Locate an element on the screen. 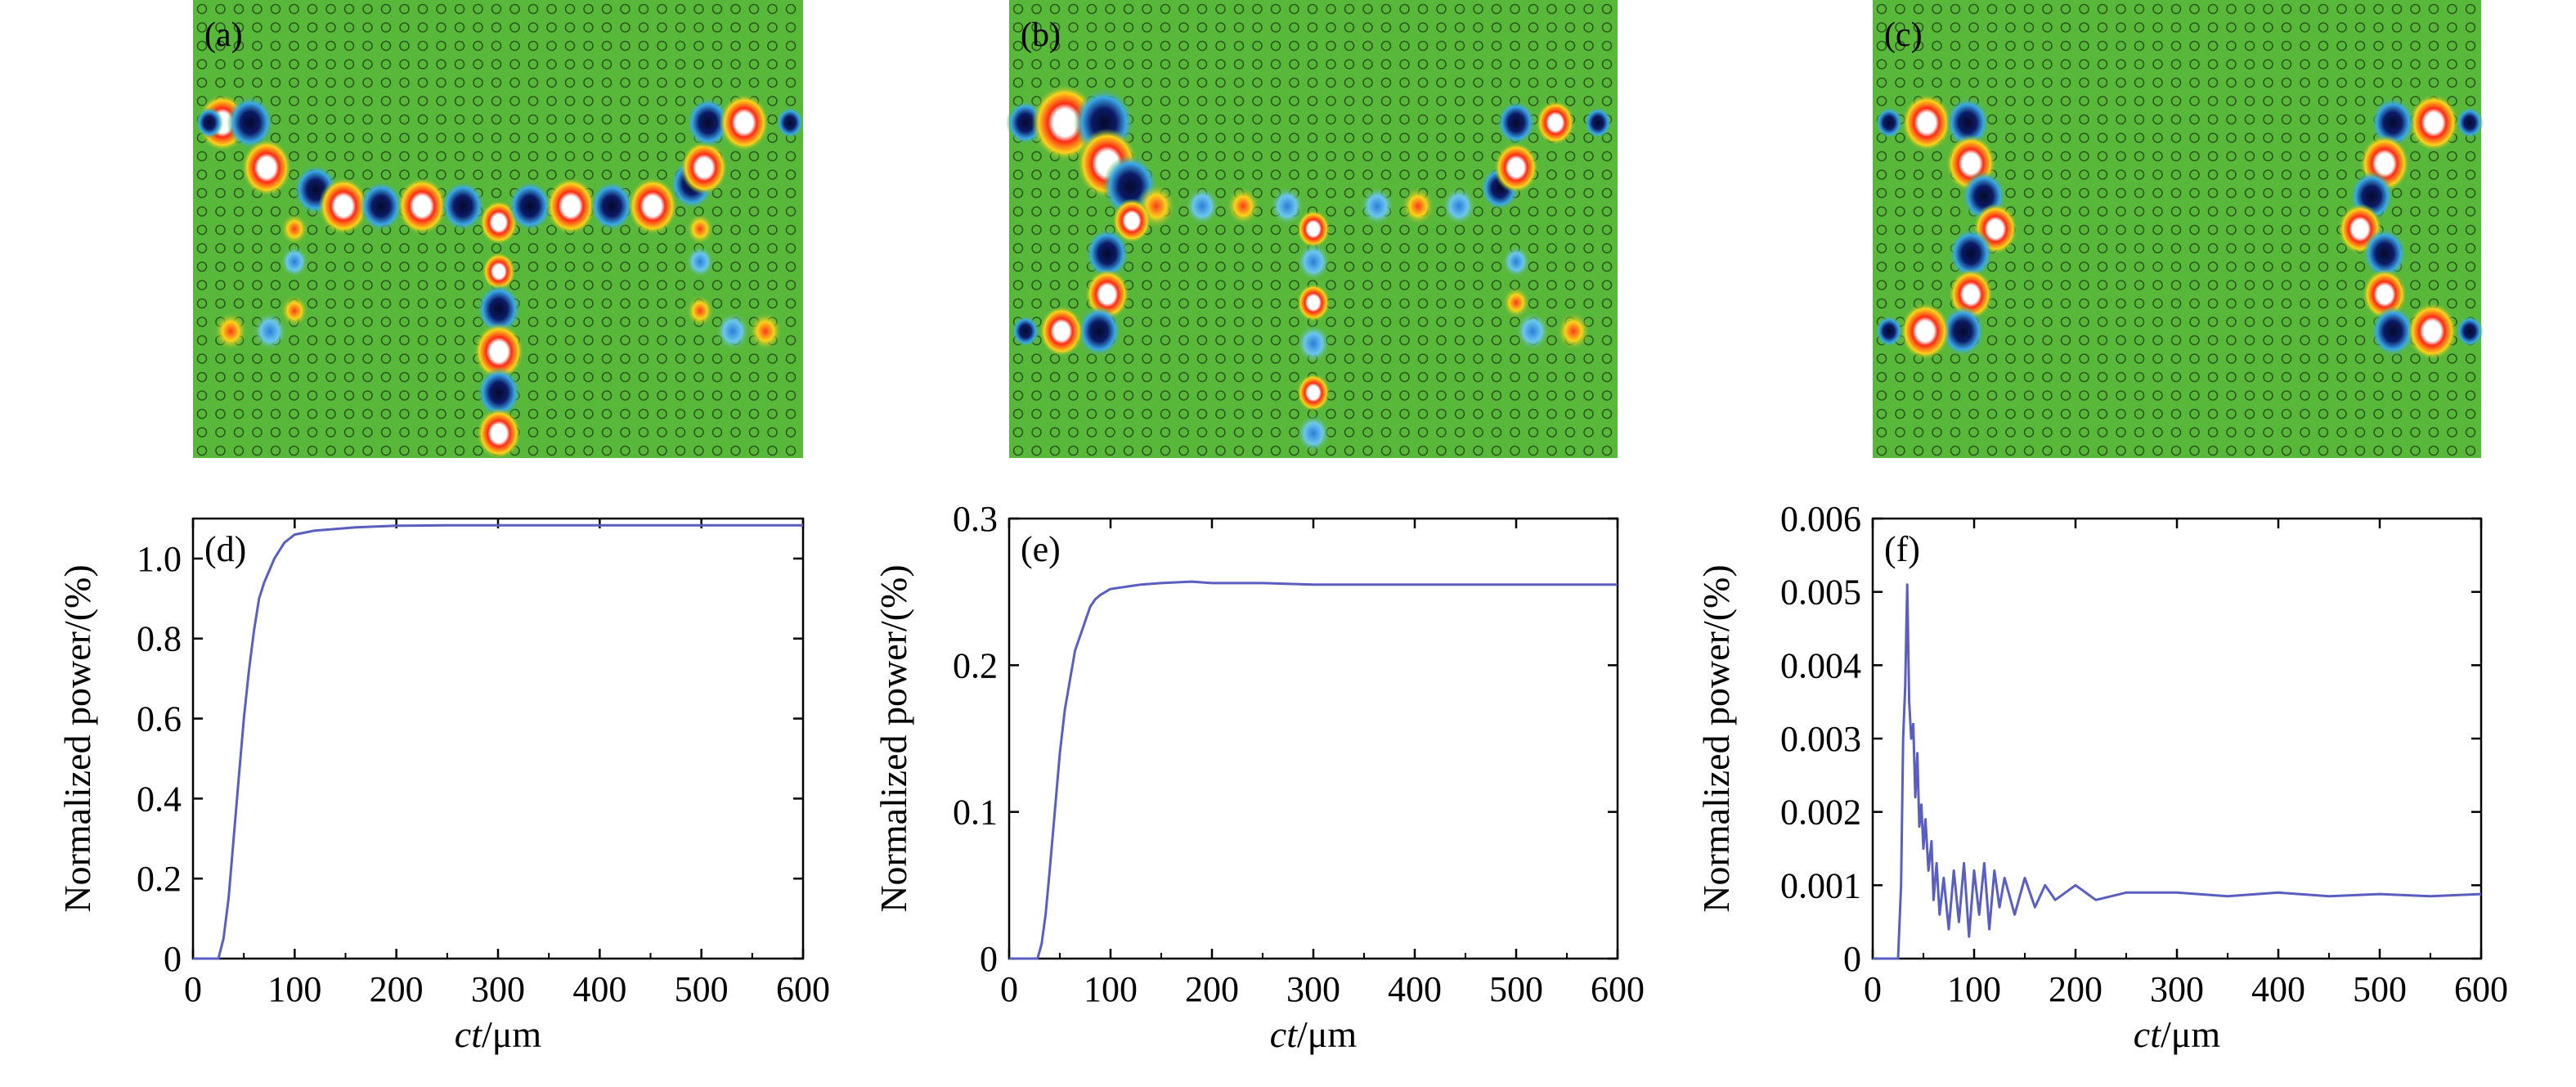  panel-label: (d) is located at coordinates (225, 549).